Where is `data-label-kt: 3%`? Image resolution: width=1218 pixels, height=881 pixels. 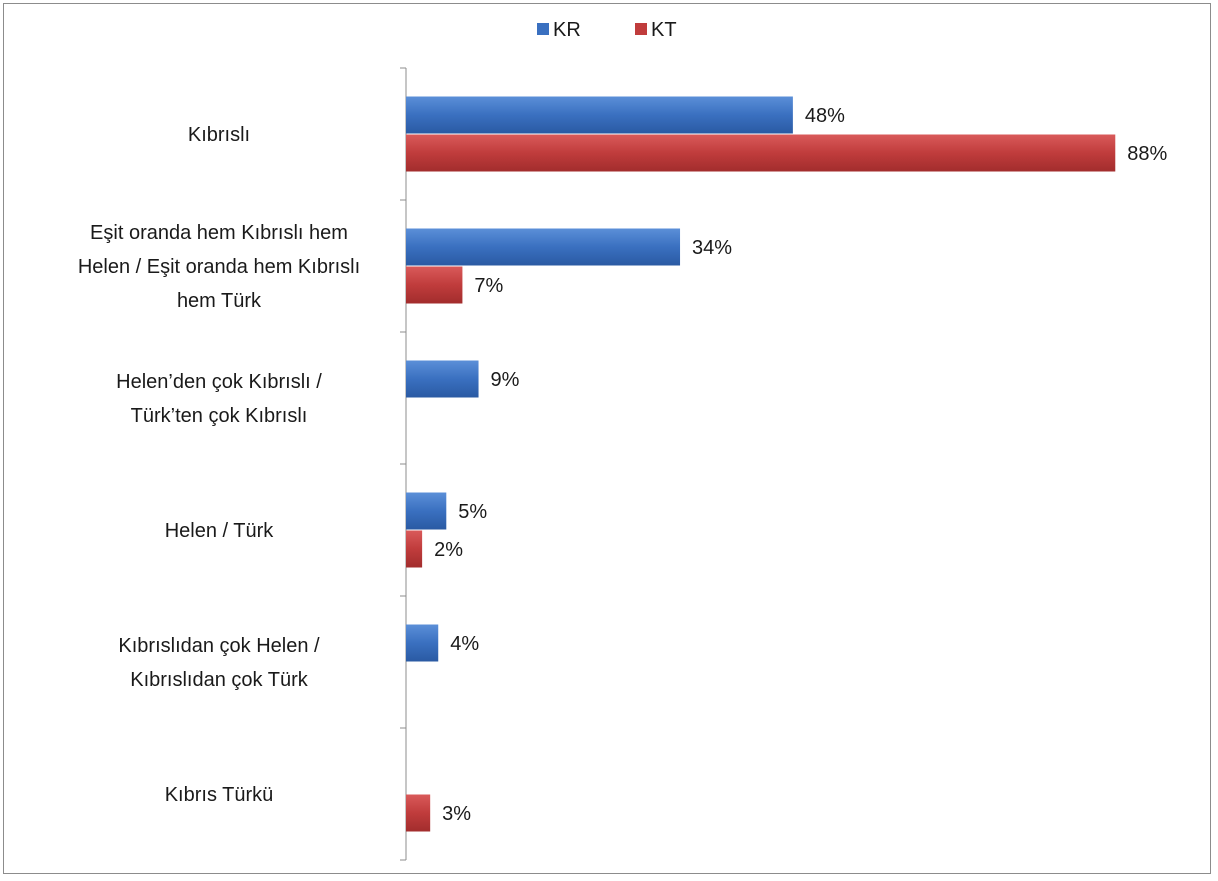 data-label-kt: 3% is located at coordinates (456, 814).